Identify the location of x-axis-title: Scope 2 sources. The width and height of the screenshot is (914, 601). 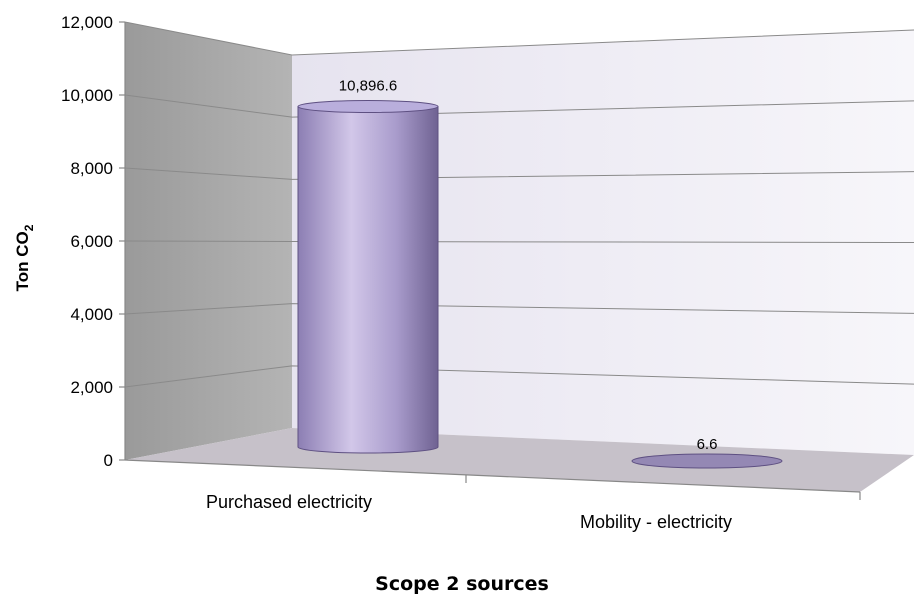
(462, 584).